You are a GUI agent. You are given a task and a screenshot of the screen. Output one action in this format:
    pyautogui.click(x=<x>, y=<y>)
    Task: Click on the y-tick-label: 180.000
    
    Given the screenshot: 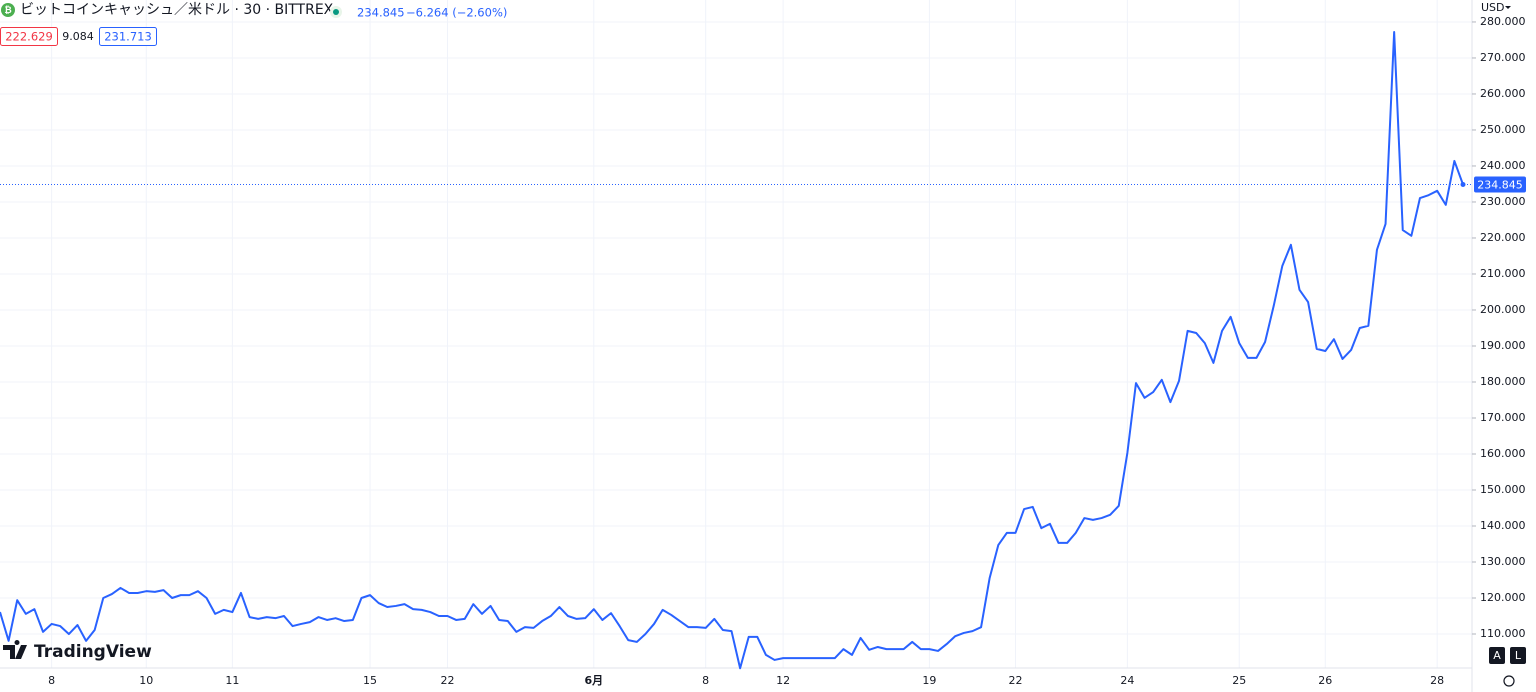 What is the action you would take?
    pyautogui.click(x=1503, y=381)
    